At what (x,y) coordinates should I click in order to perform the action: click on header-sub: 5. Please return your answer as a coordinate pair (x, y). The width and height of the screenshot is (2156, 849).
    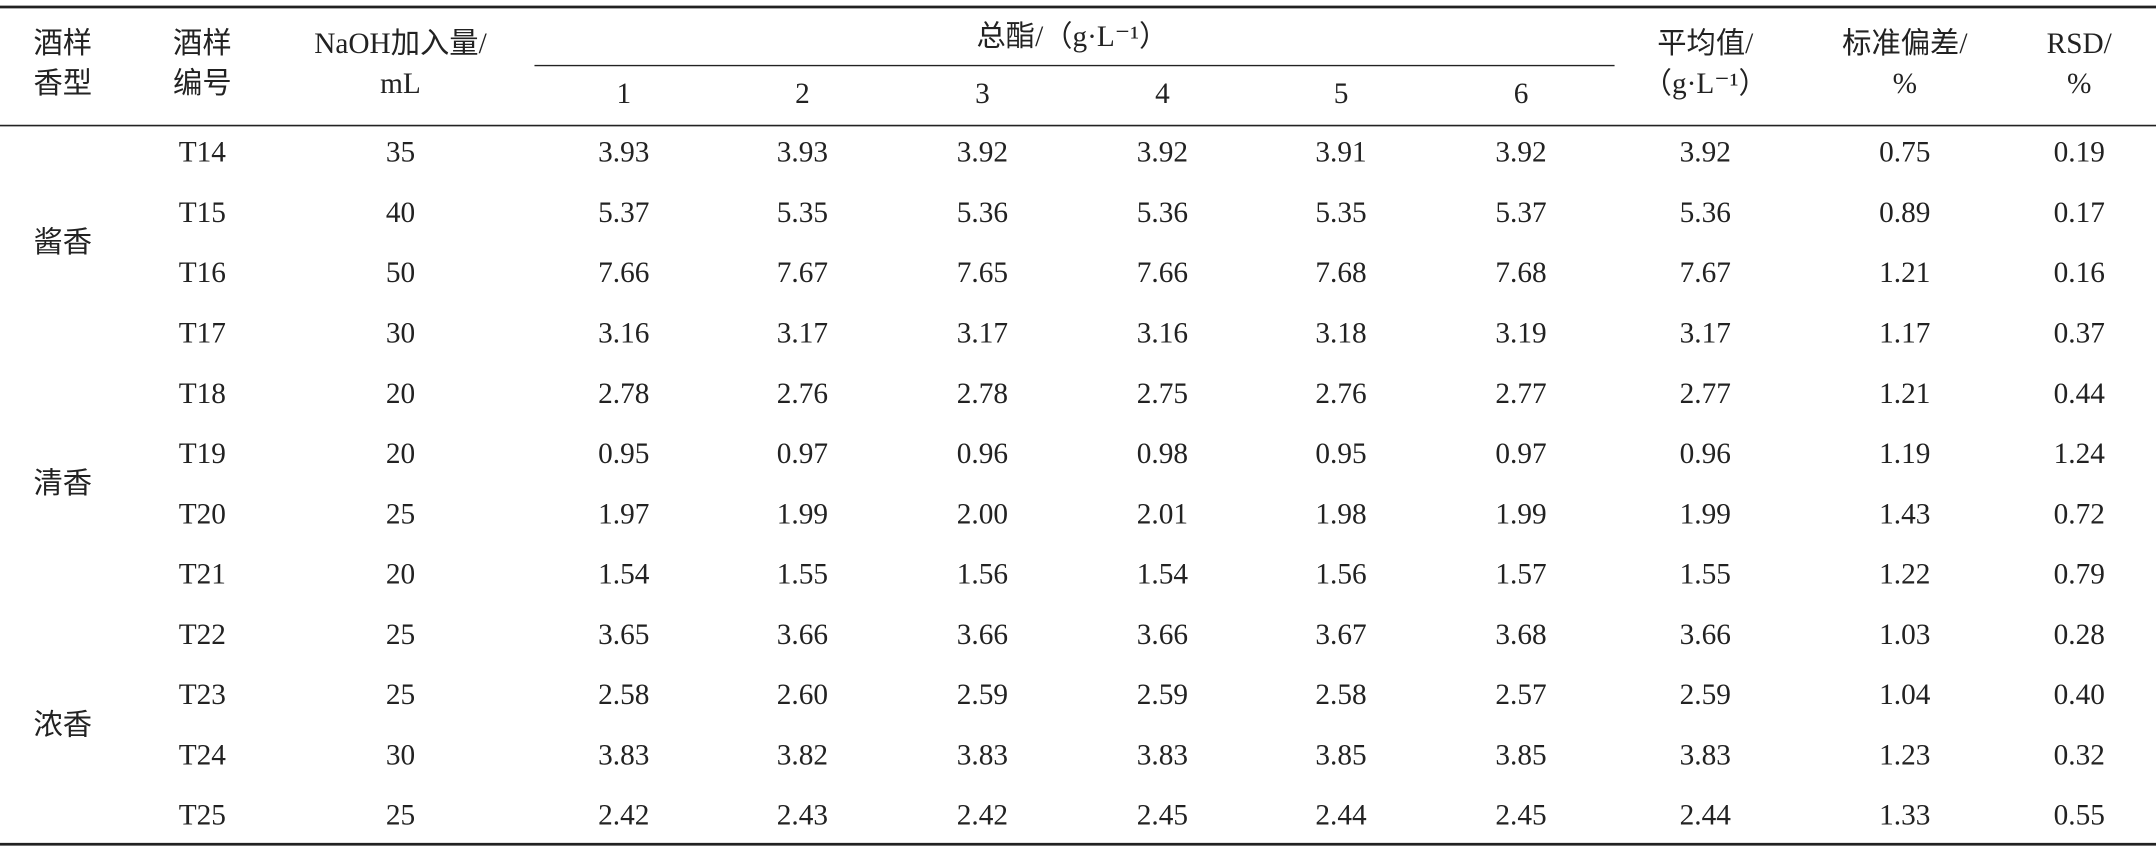
    Looking at the image, I should click on (1341, 94).